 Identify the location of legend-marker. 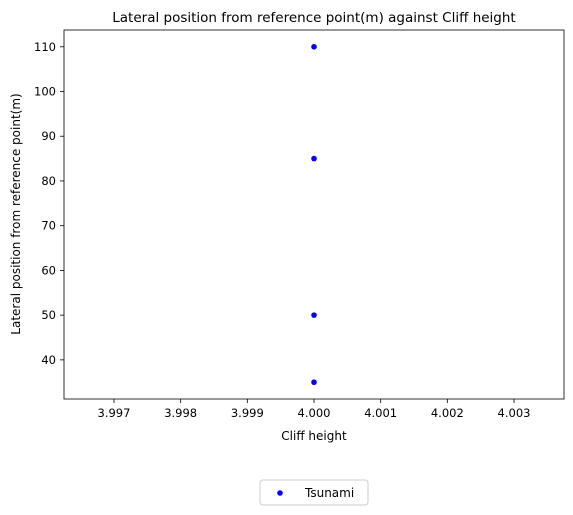
(280, 493).